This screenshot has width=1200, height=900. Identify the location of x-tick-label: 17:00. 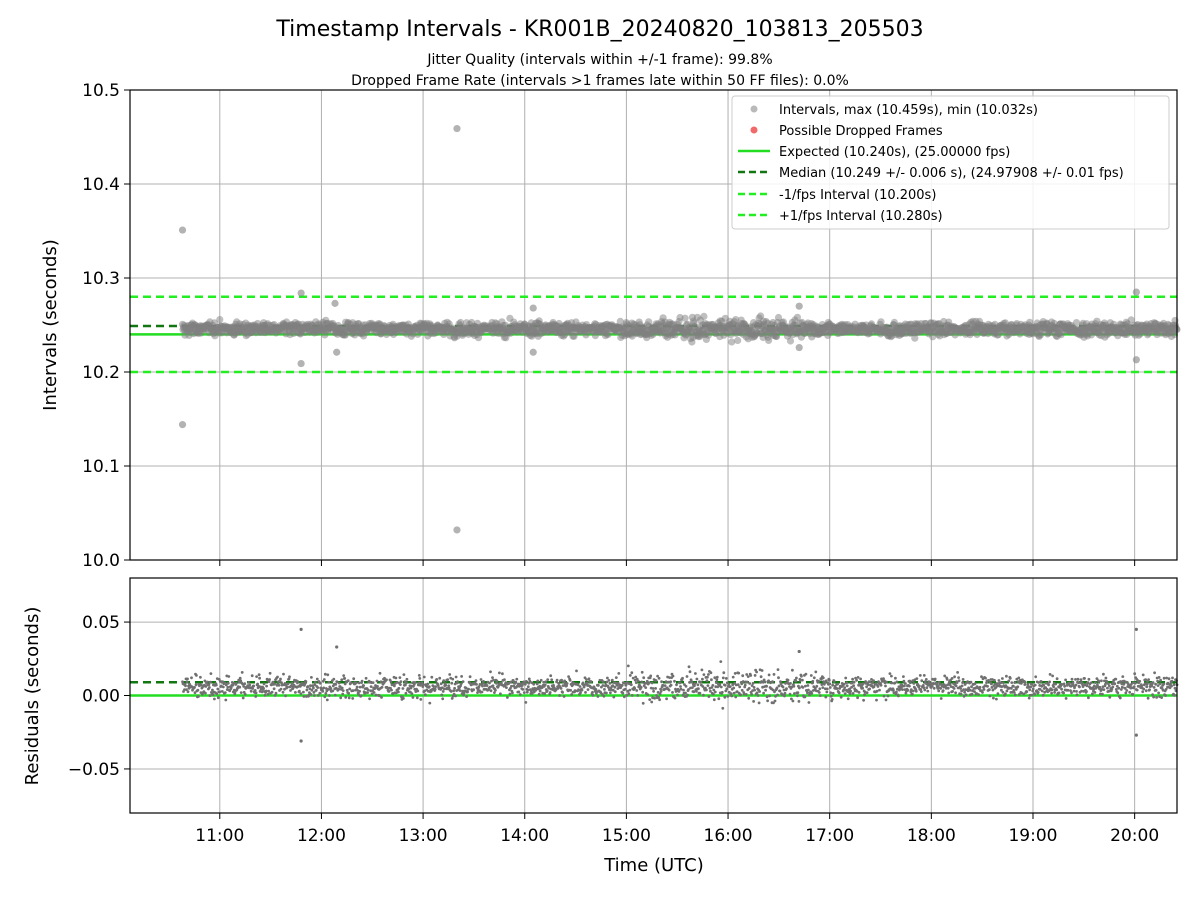
(829, 836).